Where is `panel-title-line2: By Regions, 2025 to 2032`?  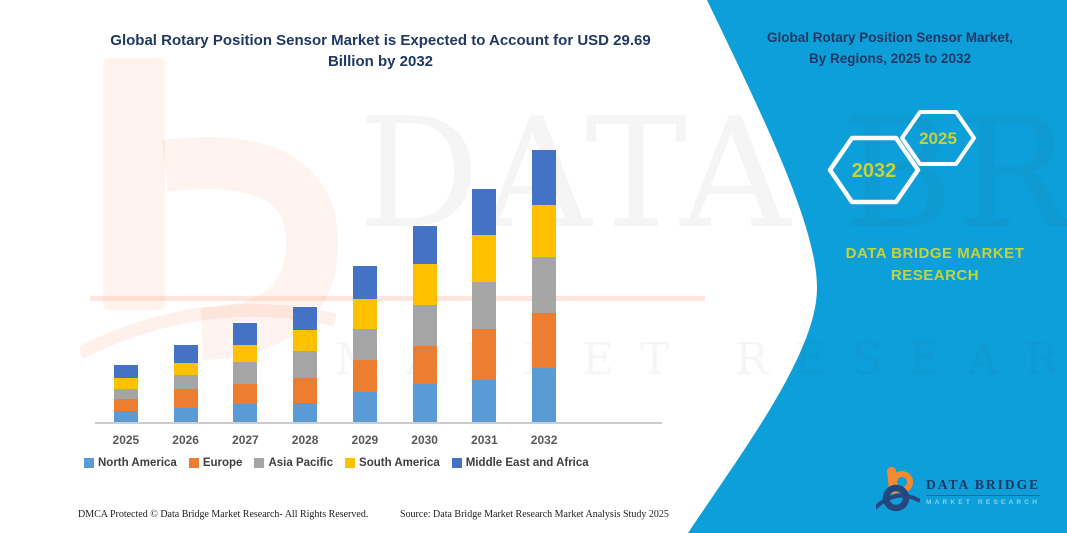 panel-title-line2: By Regions, 2025 to 2032 is located at coordinates (890, 58).